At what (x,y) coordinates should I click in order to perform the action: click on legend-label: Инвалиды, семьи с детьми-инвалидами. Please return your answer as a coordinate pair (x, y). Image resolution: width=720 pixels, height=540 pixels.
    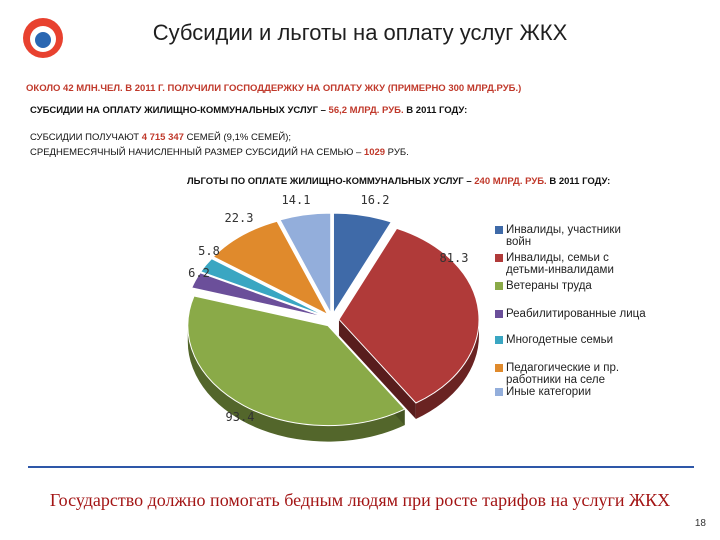
    Looking at the image, I should click on (560, 264).